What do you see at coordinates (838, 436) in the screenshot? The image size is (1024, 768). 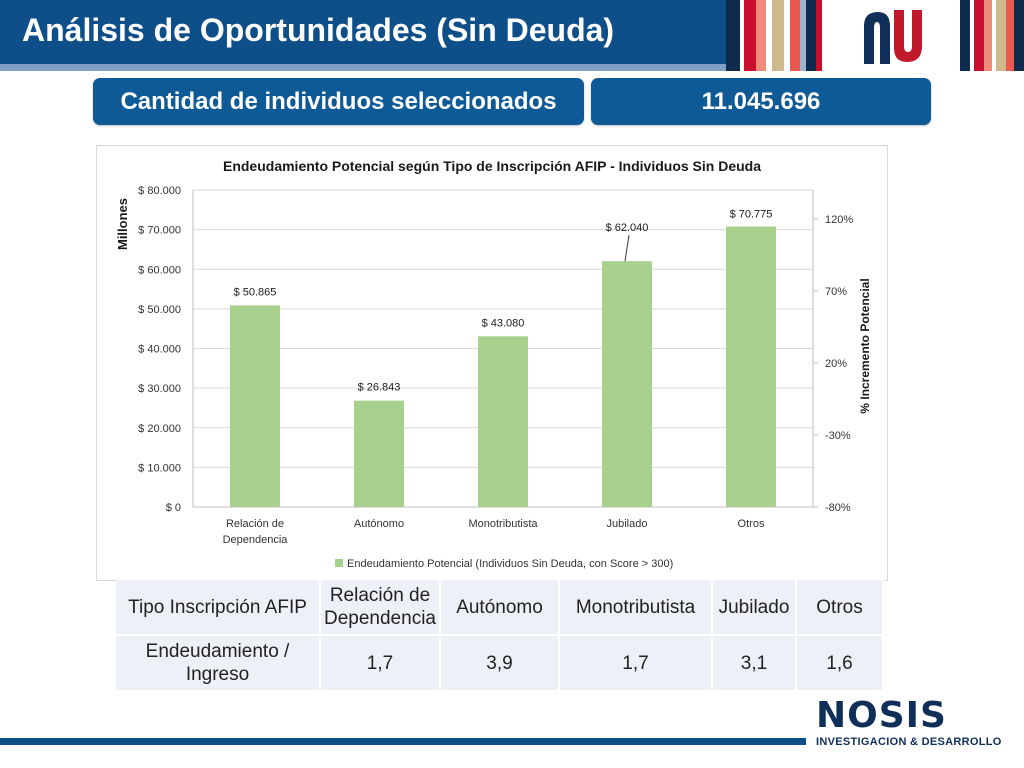 I see `y2-tick-label: -30%` at bounding box center [838, 436].